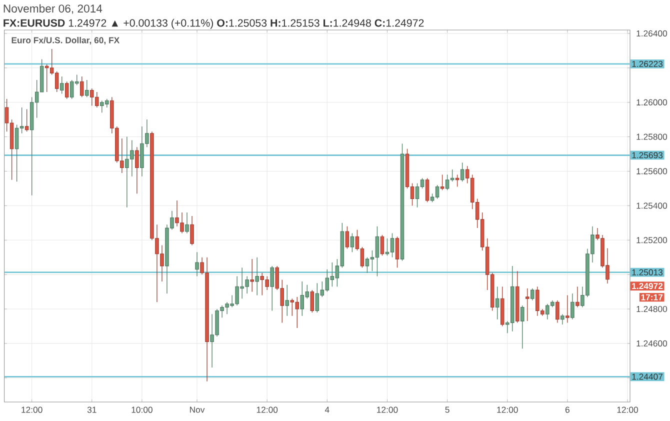 This screenshot has height=421, width=670. Describe the element at coordinates (652, 205) in the screenshot. I see `y-tick-label: 1.25400` at that location.